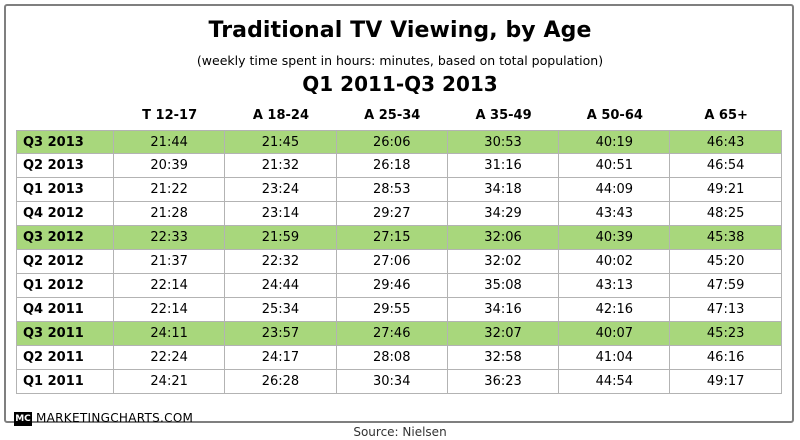 Image resolution: width=800 pixels, height=440 pixels. Describe the element at coordinates (65, 261) in the screenshot. I see `row-label: Q2 2012` at that location.